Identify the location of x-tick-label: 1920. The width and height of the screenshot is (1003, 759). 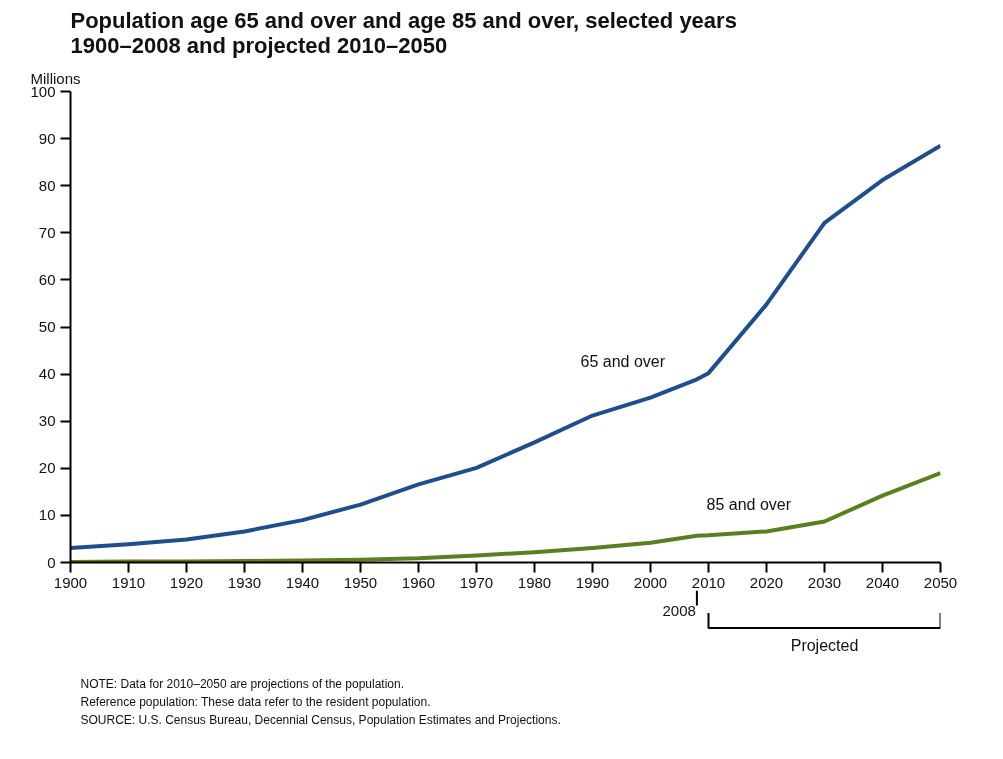
(186, 582).